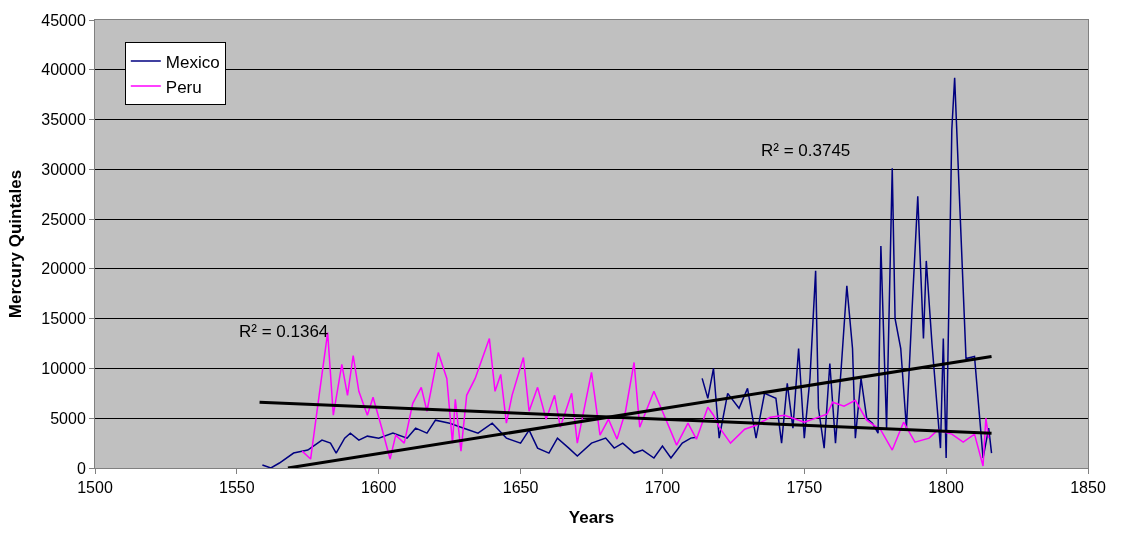  I want to click on y-tick-label: 5000, so click(68, 418).